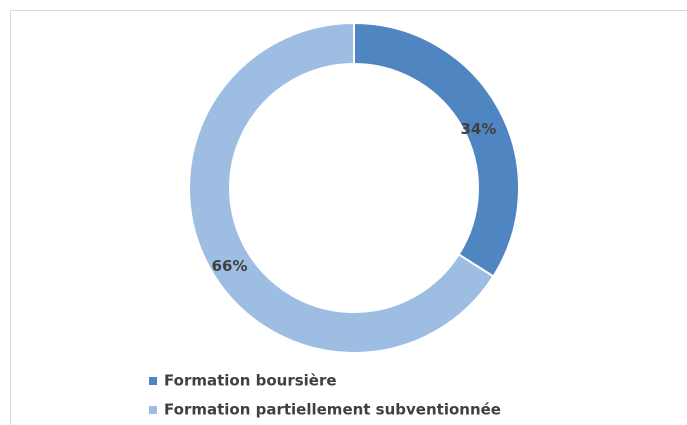  Describe the element at coordinates (478, 129) in the screenshot. I see `data-label: 34%` at that location.